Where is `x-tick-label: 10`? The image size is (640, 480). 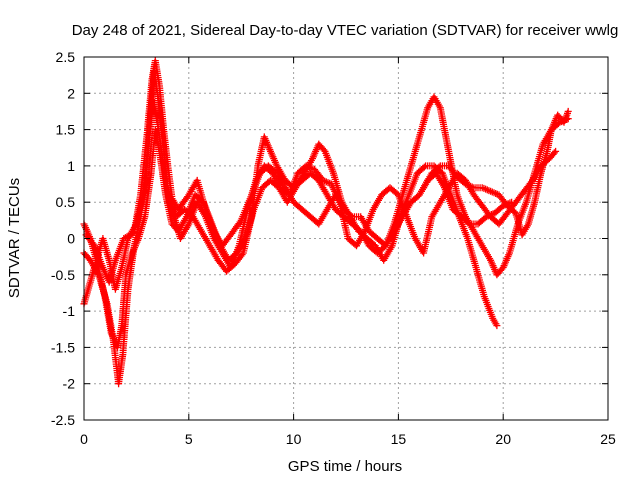
x-tick-label: 10 is located at coordinates (294, 439).